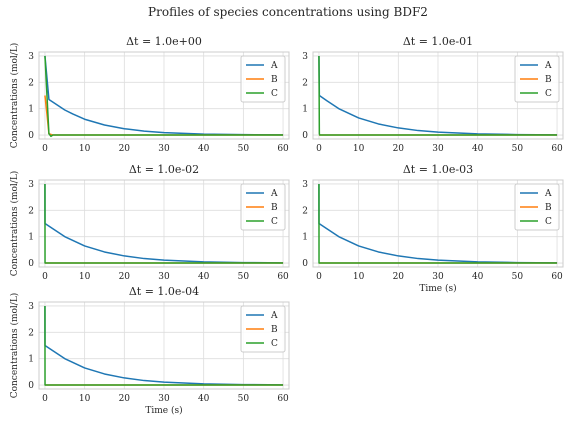 This screenshot has width=576, height=432. What do you see at coordinates (164, 41) in the screenshot?
I see `subplot-title: Δt = 1.0e+00` at bounding box center [164, 41].